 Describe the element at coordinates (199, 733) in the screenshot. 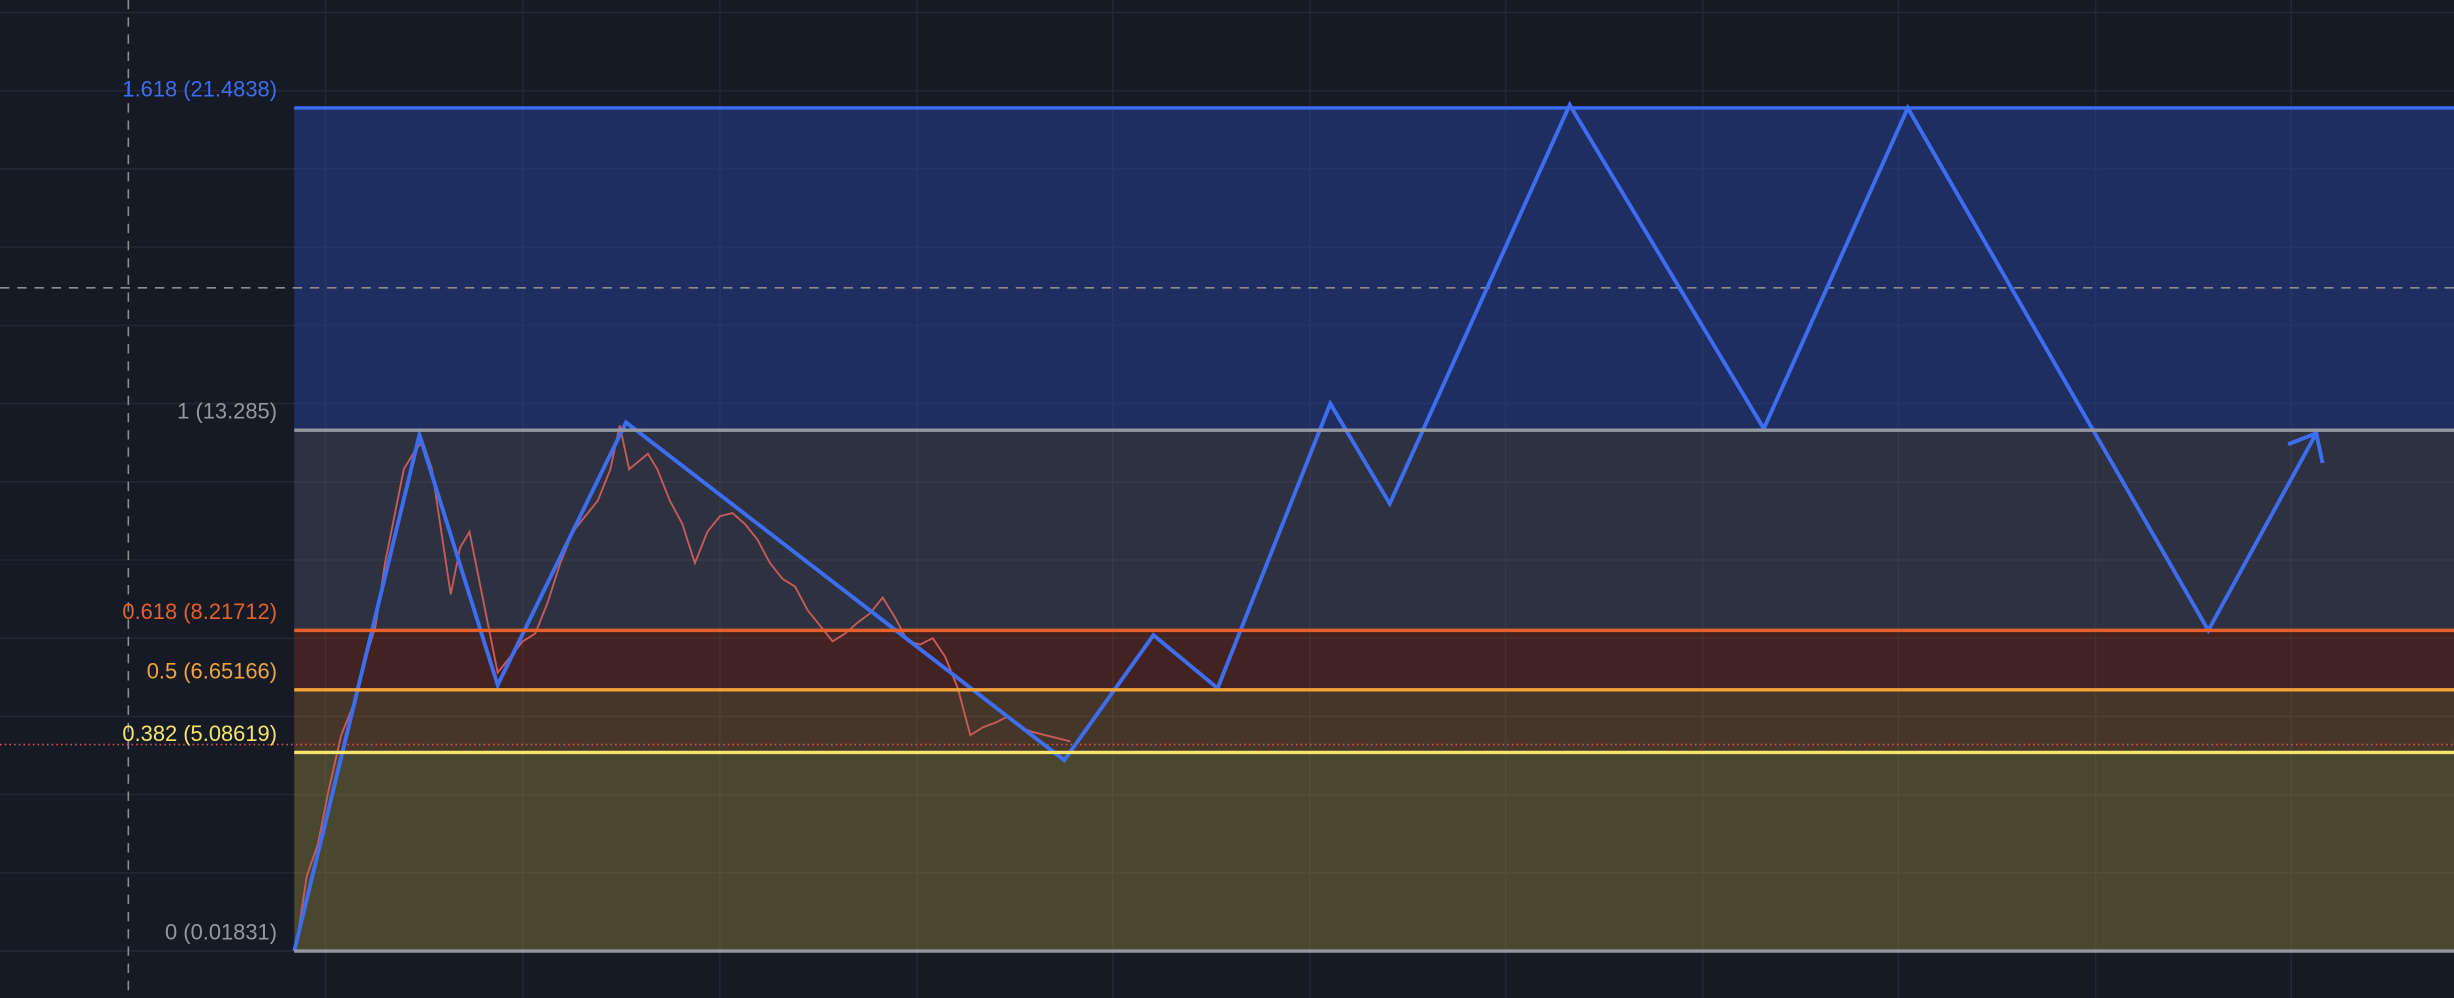

I see `fib-level-label: 0.382 (5.08619)` at that location.